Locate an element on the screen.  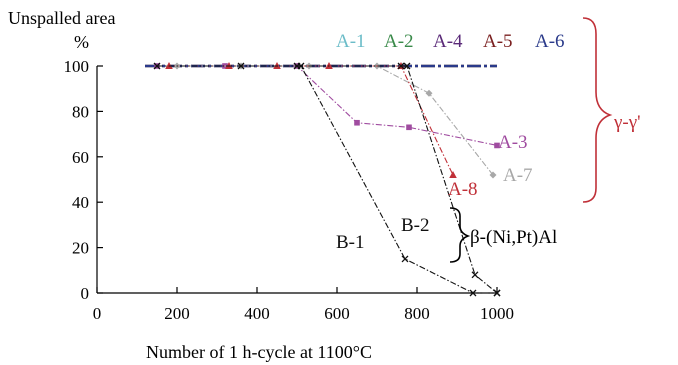
series-label-a1: A-1 is located at coordinates (351, 41).